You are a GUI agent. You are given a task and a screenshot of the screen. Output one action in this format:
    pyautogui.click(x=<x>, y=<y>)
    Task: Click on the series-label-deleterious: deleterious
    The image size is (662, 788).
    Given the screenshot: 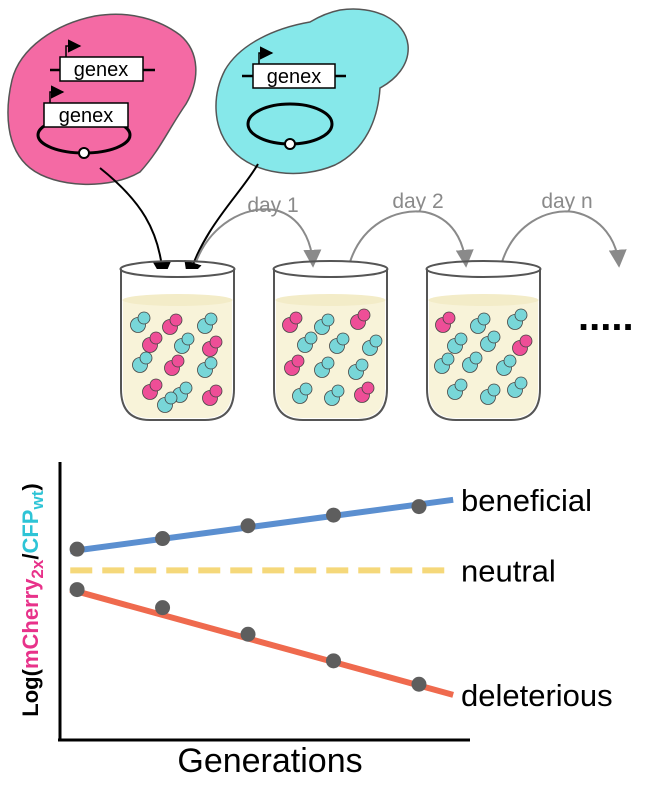 What is the action you would take?
    pyautogui.click(x=537, y=695)
    